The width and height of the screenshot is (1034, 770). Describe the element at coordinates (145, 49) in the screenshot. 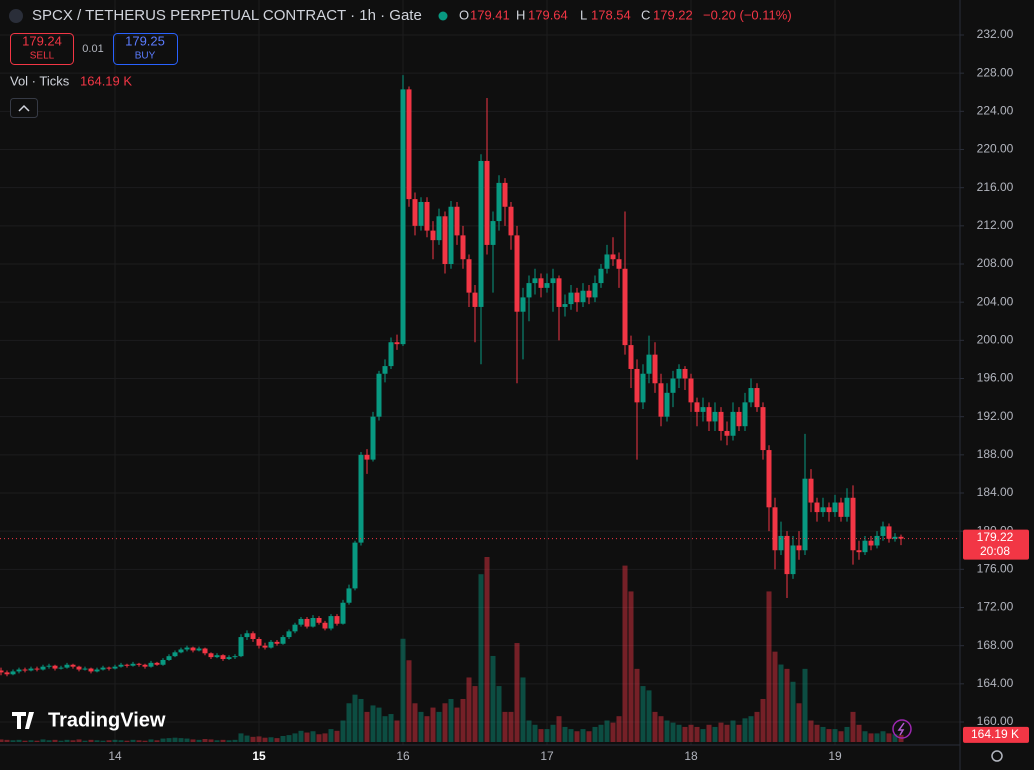

I see `buy-button` at that location.